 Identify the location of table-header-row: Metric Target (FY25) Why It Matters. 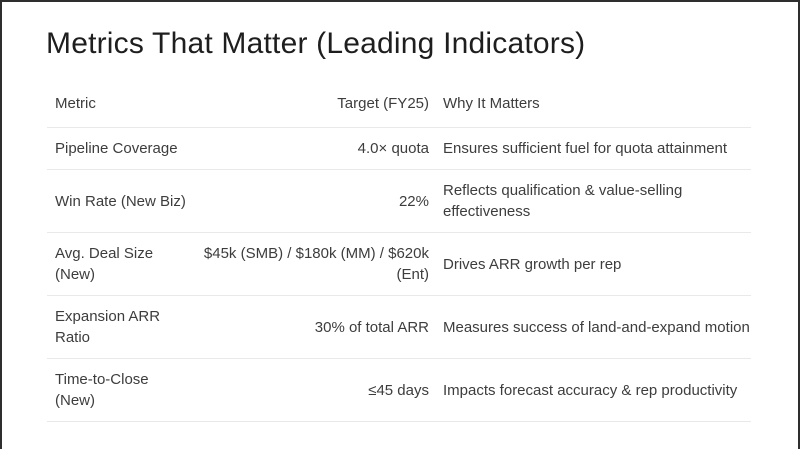
(399, 110).